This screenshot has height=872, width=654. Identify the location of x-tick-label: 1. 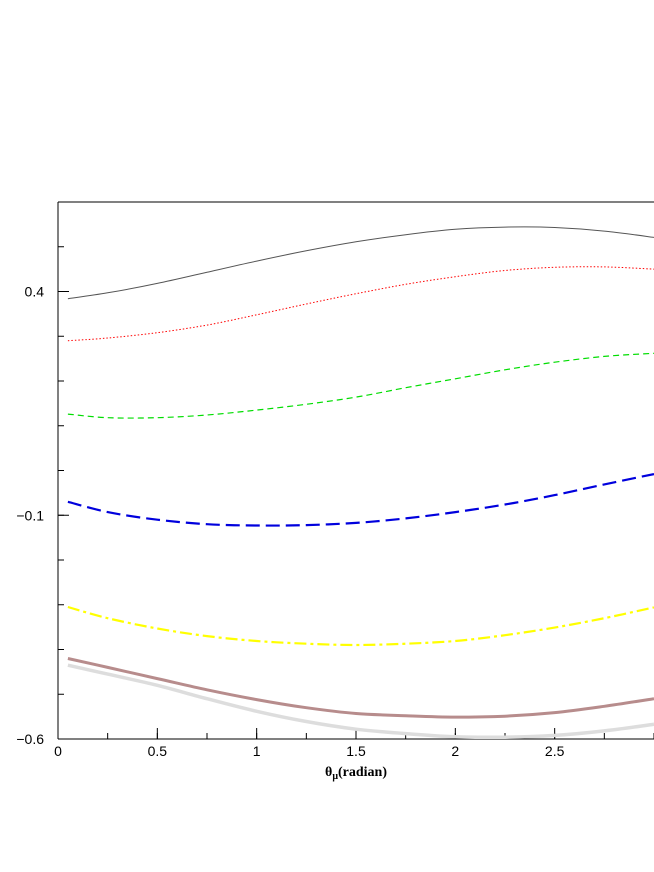
(257, 751).